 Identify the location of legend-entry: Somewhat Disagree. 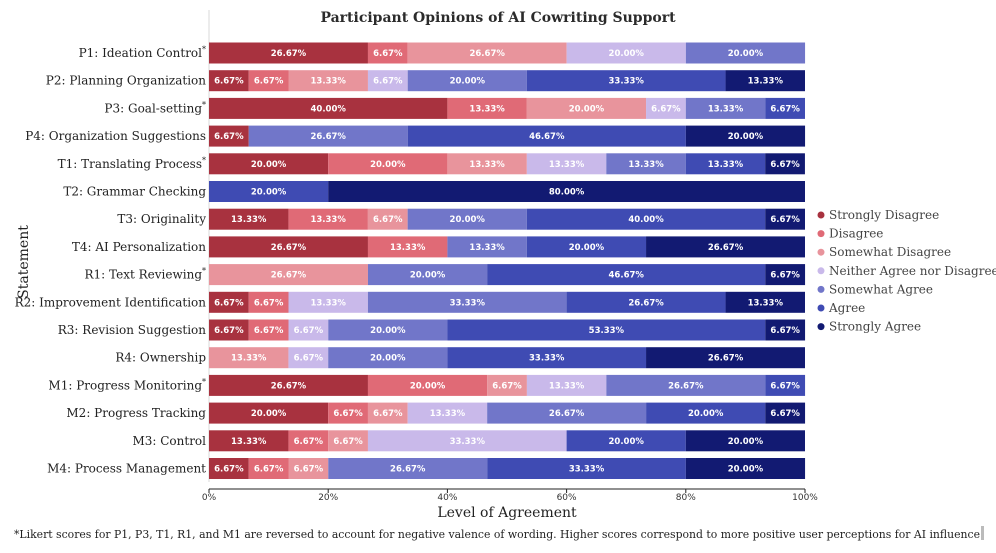
(890, 252).